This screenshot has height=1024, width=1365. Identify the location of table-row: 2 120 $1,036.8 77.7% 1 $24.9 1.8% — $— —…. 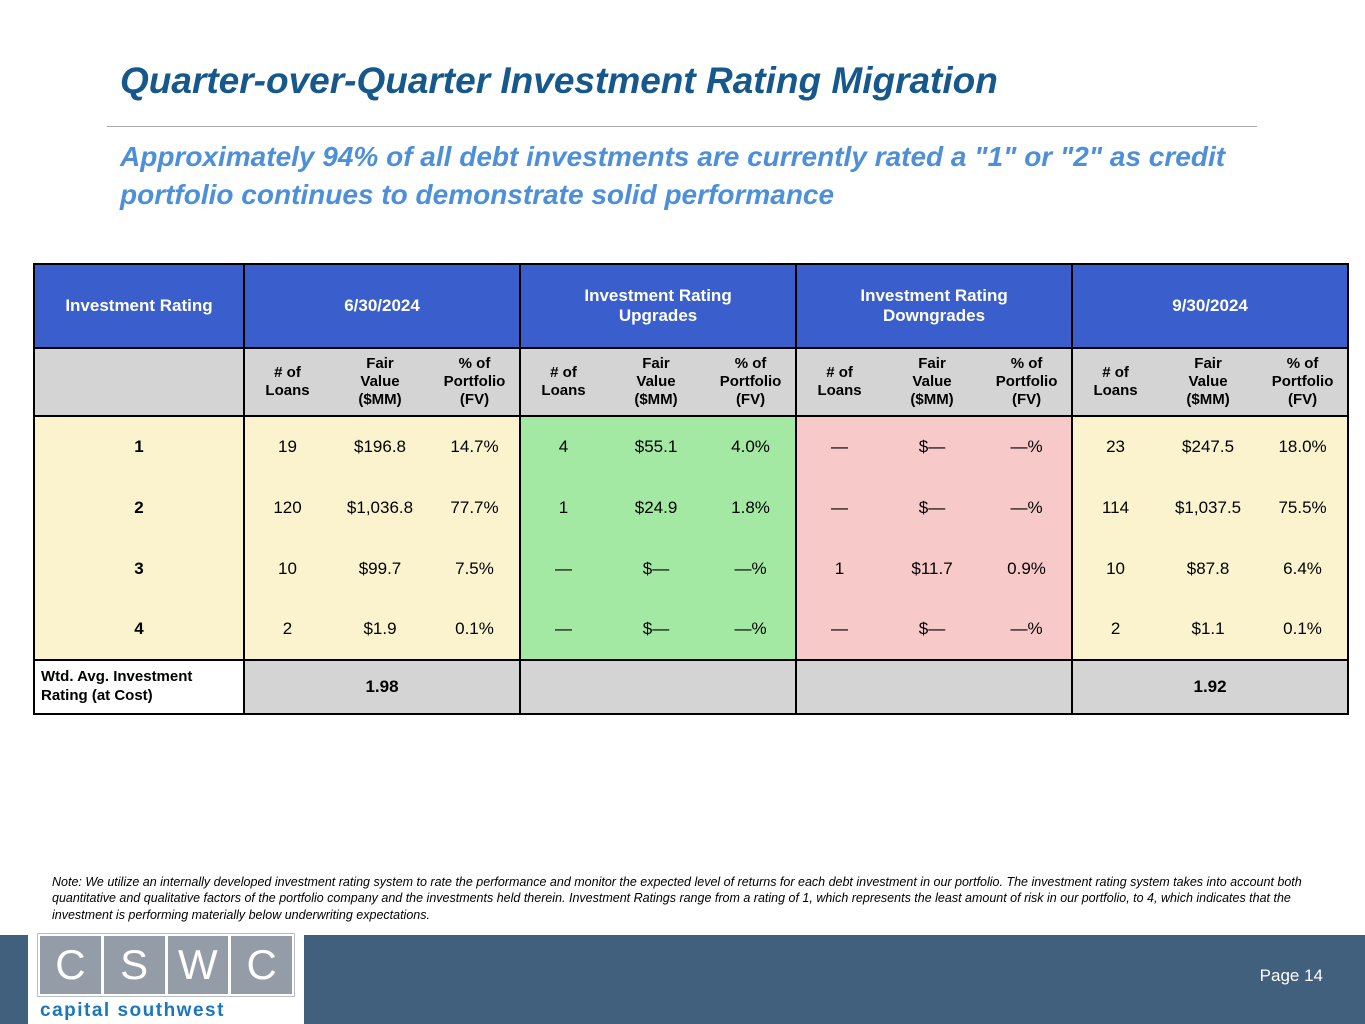
(691, 507).